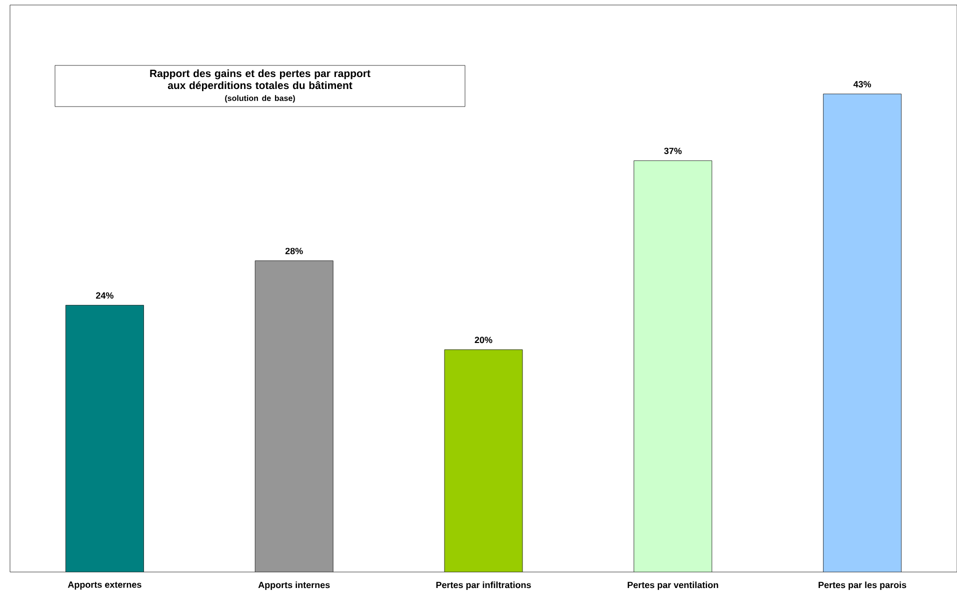  I want to click on data-label: 24%, so click(105, 295).